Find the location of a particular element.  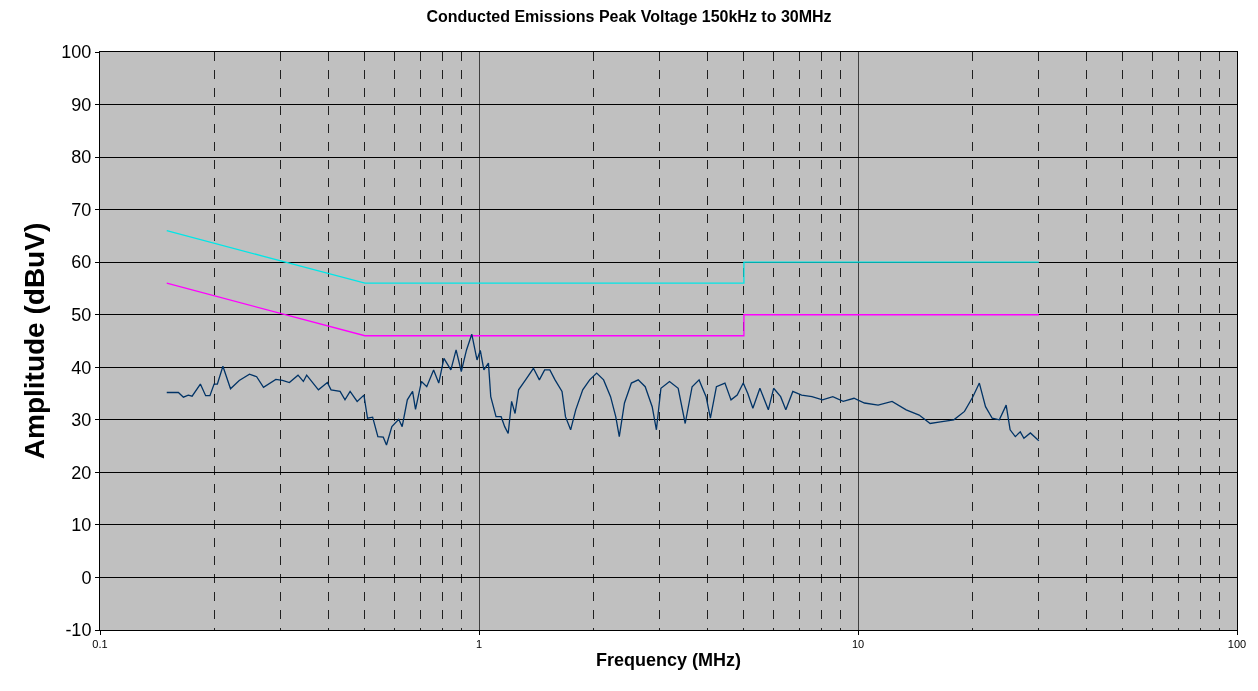

y-tick-label: 90 is located at coordinates (81, 104).